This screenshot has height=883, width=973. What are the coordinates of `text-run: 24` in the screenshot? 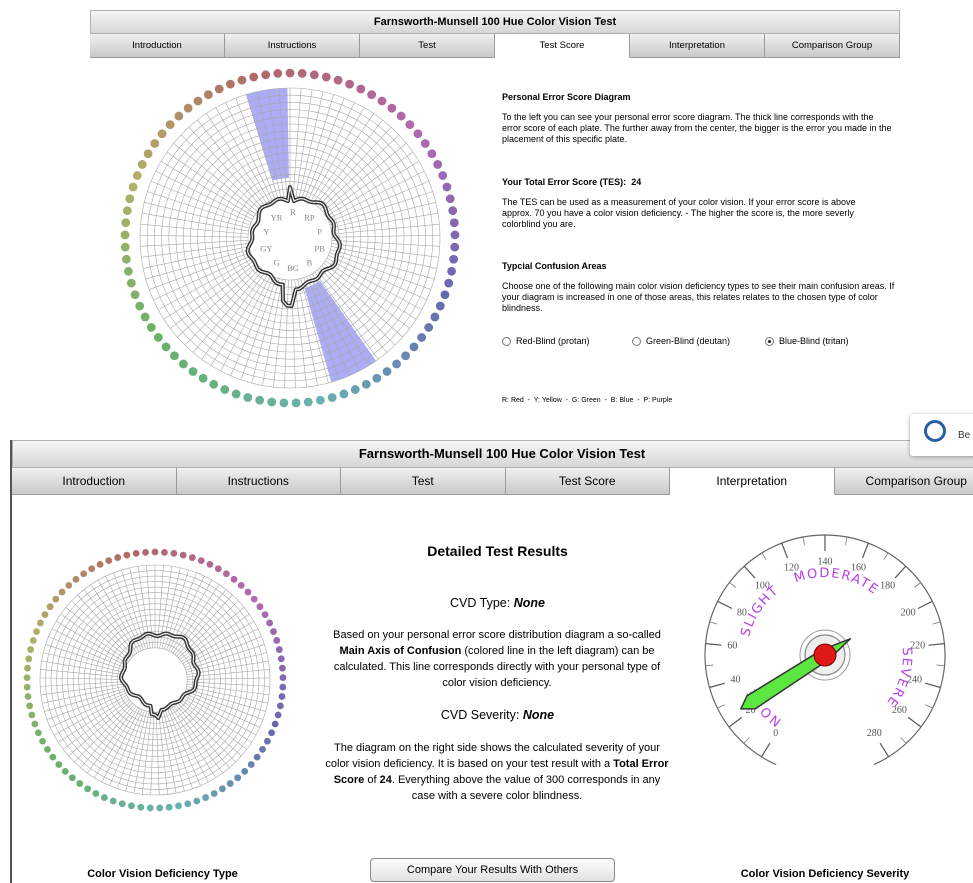 It's located at (385, 780).